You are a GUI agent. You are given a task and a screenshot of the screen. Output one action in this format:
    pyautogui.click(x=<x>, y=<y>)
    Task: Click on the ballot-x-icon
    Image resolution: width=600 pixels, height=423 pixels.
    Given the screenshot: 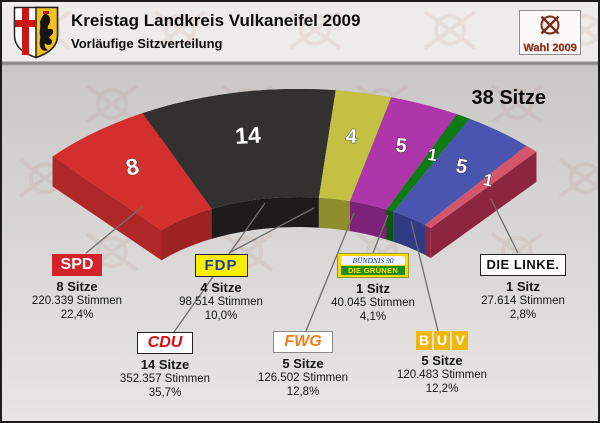 What is the action you would take?
    pyautogui.click(x=550, y=25)
    